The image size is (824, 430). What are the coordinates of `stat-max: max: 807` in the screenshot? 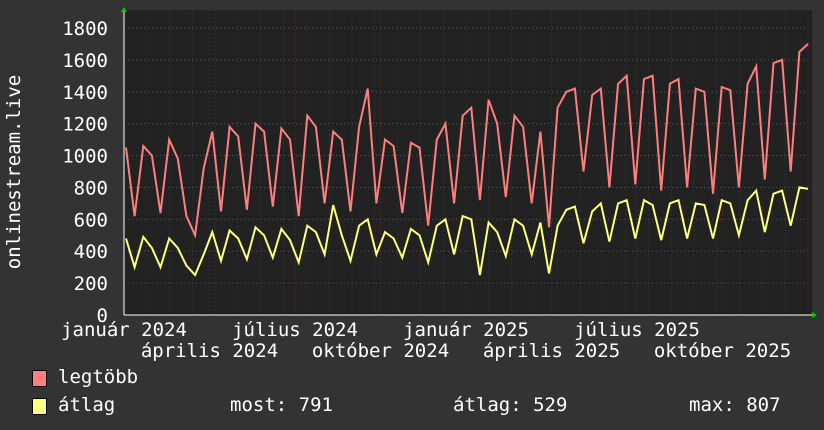 It's located at (735, 405).